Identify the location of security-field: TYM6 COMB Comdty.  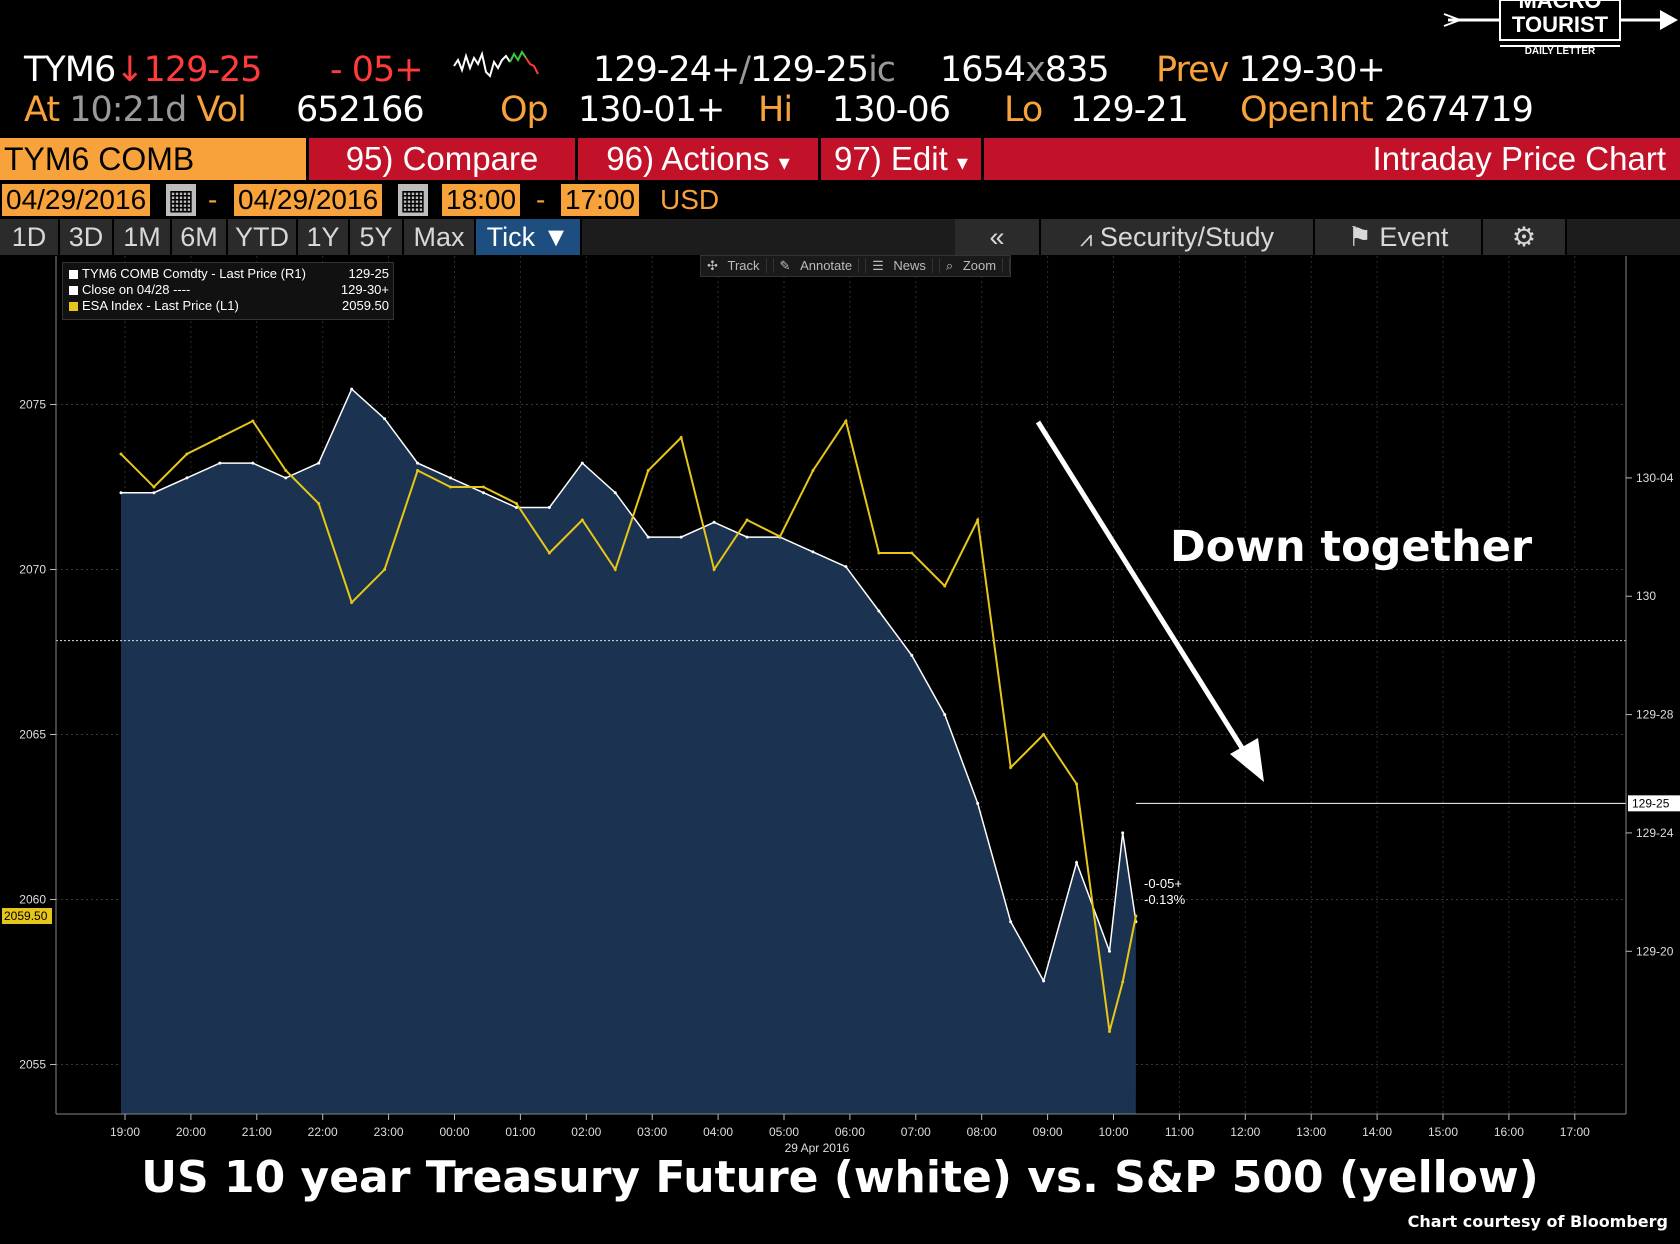
(153, 178).